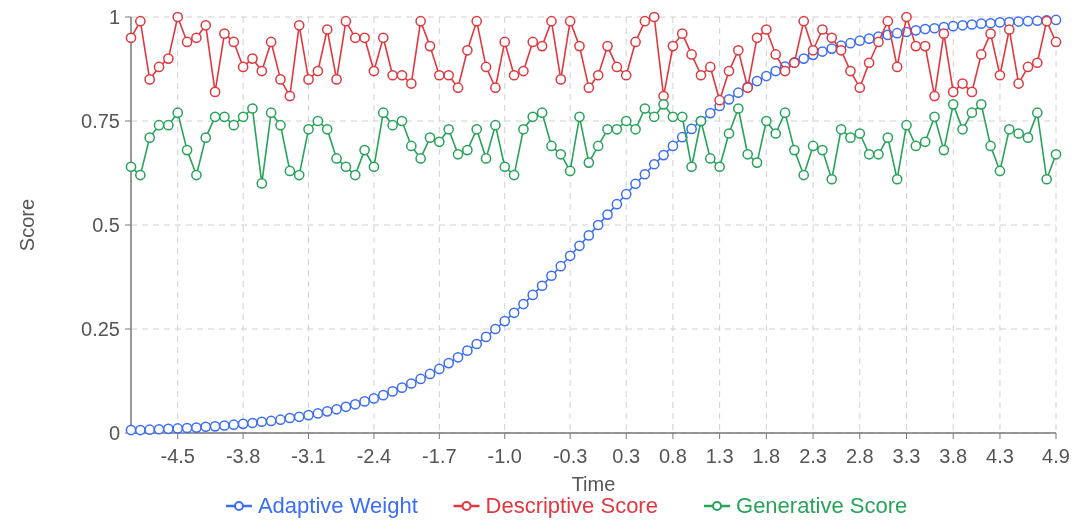 This screenshot has height=529, width=1076. Describe the element at coordinates (906, 456) in the screenshot. I see `x-tick-label: 3.3` at that location.